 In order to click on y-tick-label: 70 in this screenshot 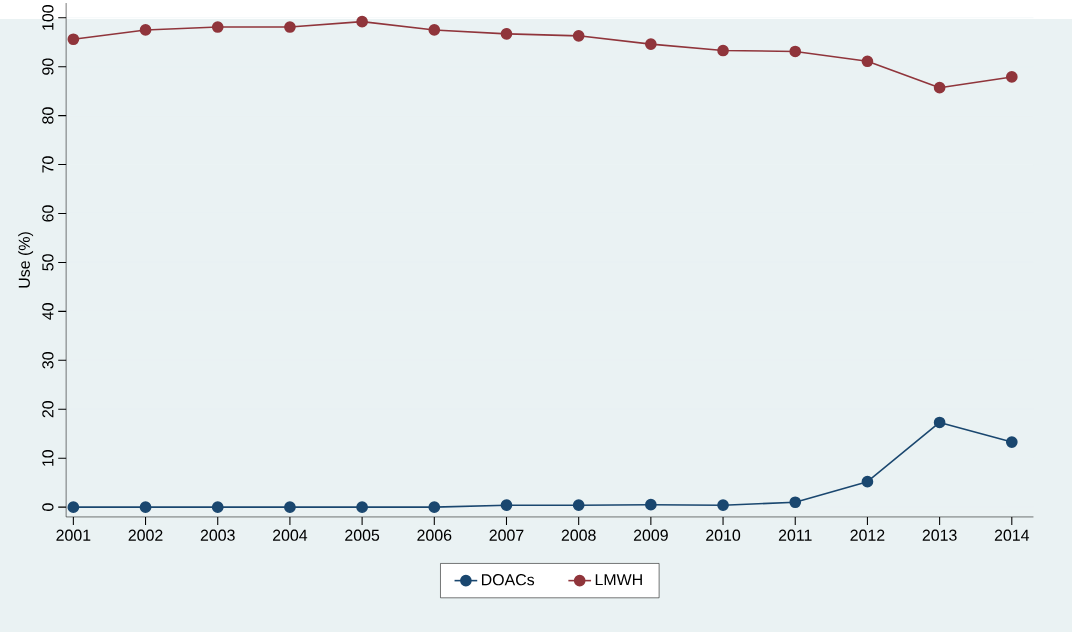, I will do `click(48, 164)`.